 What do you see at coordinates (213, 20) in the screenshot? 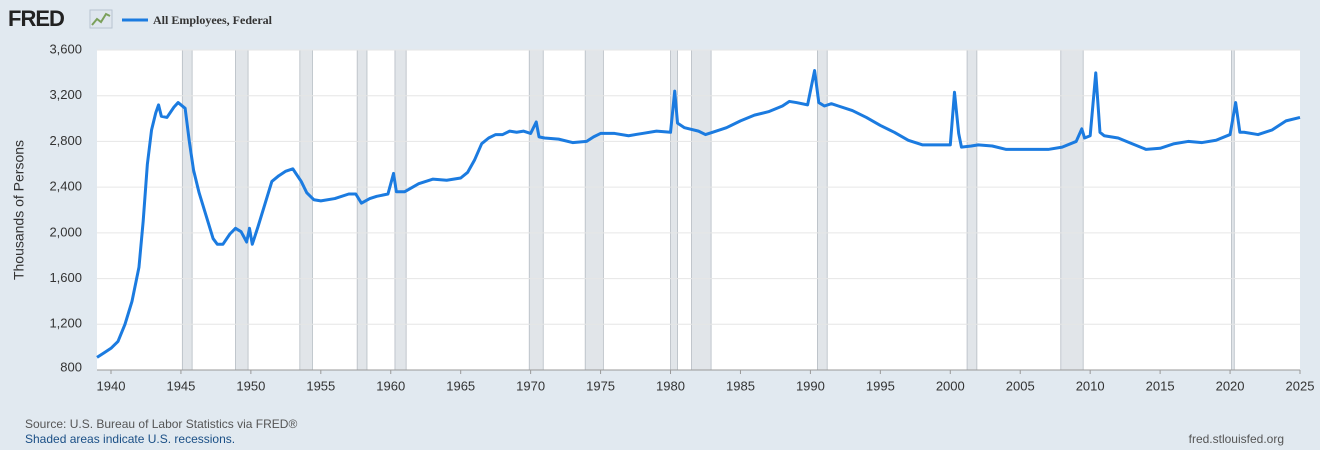
I see `legend-label: All Employees, Federal` at bounding box center [213, 20].